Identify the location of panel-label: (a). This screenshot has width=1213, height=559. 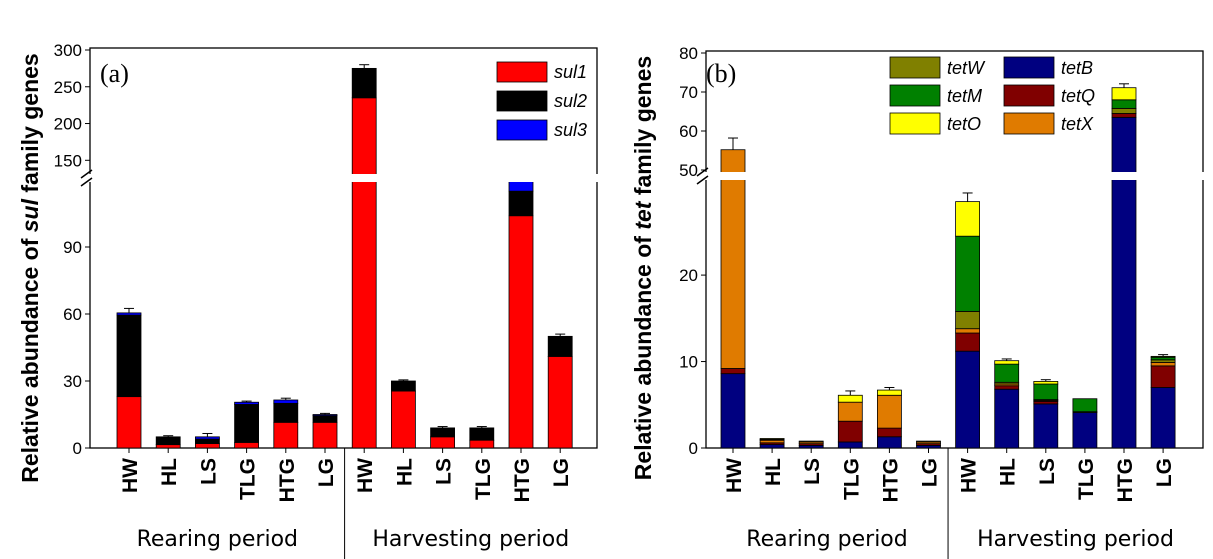
(114, 73).